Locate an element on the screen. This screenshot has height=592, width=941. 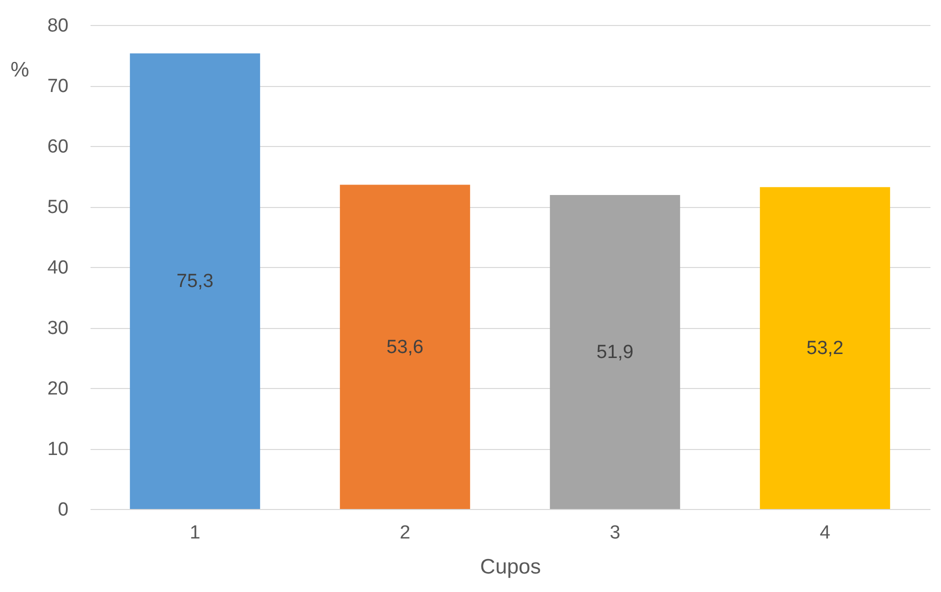
y-tick-label: 20 is located at coordinates (57, 389).